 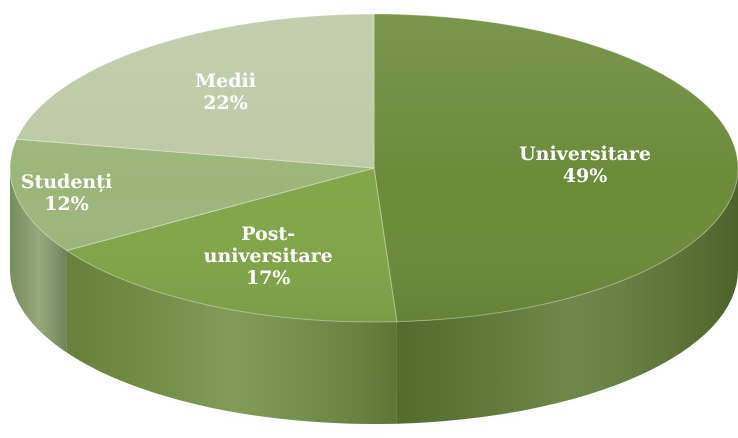 What do you see at coordinates (585, 154) in the screenshot?
I see `slice-name: Universitare` at bounding box center [585, 154].